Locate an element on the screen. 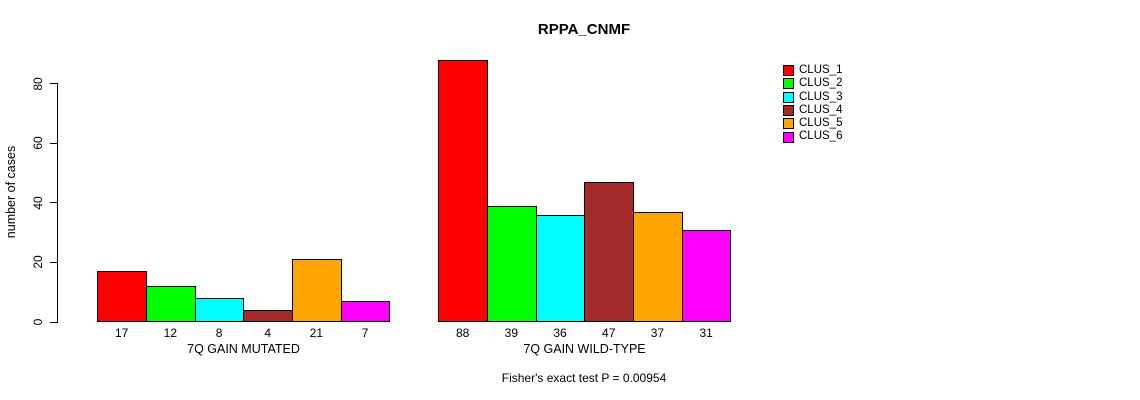 This screenshot has height=400, width=1140. bar-value-clus_6-mutated: 7 is located at coordinates (365, 333).